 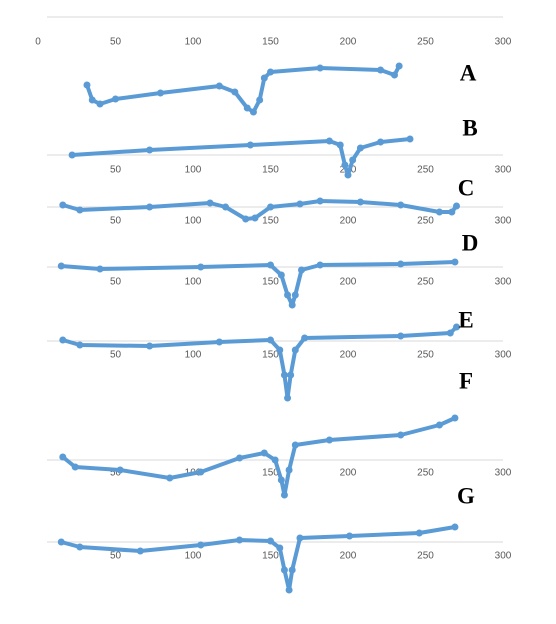 I want to click on panel-label: B, so click(x=469, y=127).